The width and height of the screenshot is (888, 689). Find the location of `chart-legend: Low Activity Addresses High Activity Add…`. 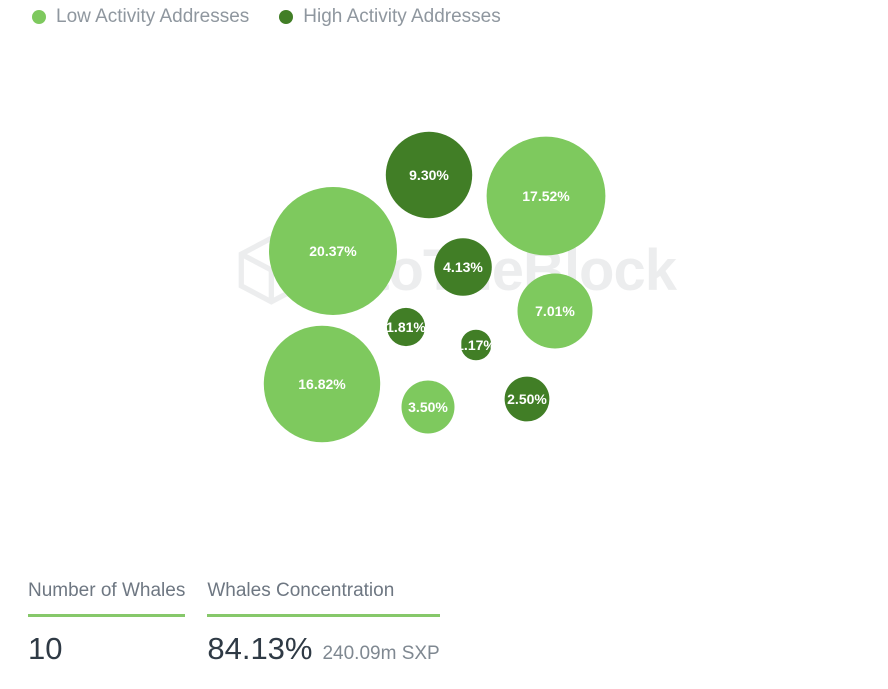

chart-legend: Low Activity Addresses High Activity Add… is located at coordinates (266, 17).